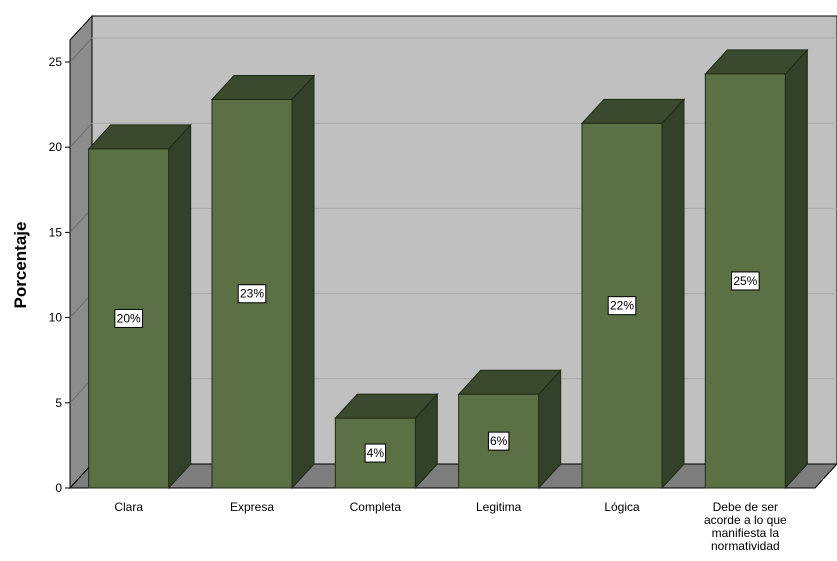 The image size is (837, 561). I want to click on bar: 23%, so click(263, 282).